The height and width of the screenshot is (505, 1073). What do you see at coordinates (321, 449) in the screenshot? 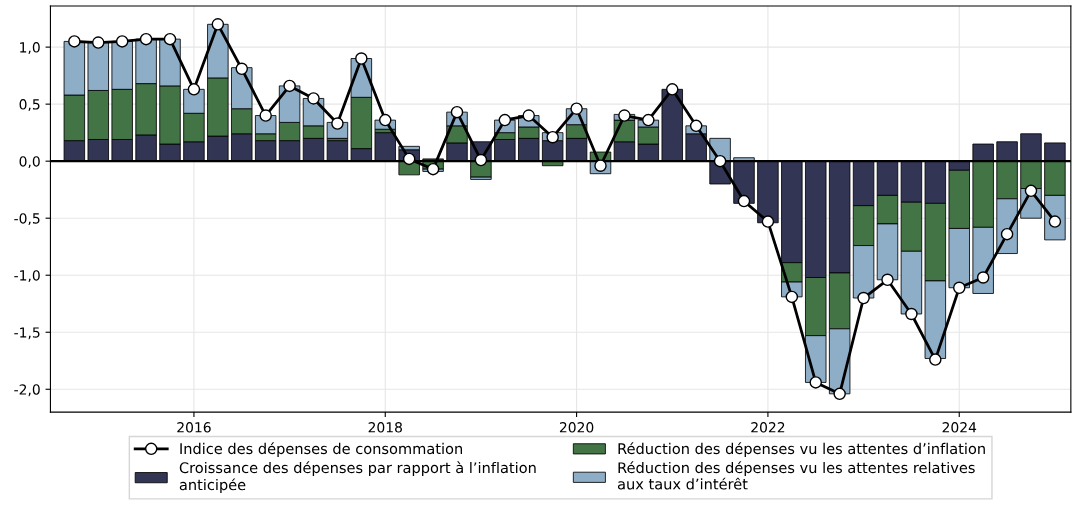
I see `legend-label: Indice des dépenses de consommation` at bounding box center [321, 449].